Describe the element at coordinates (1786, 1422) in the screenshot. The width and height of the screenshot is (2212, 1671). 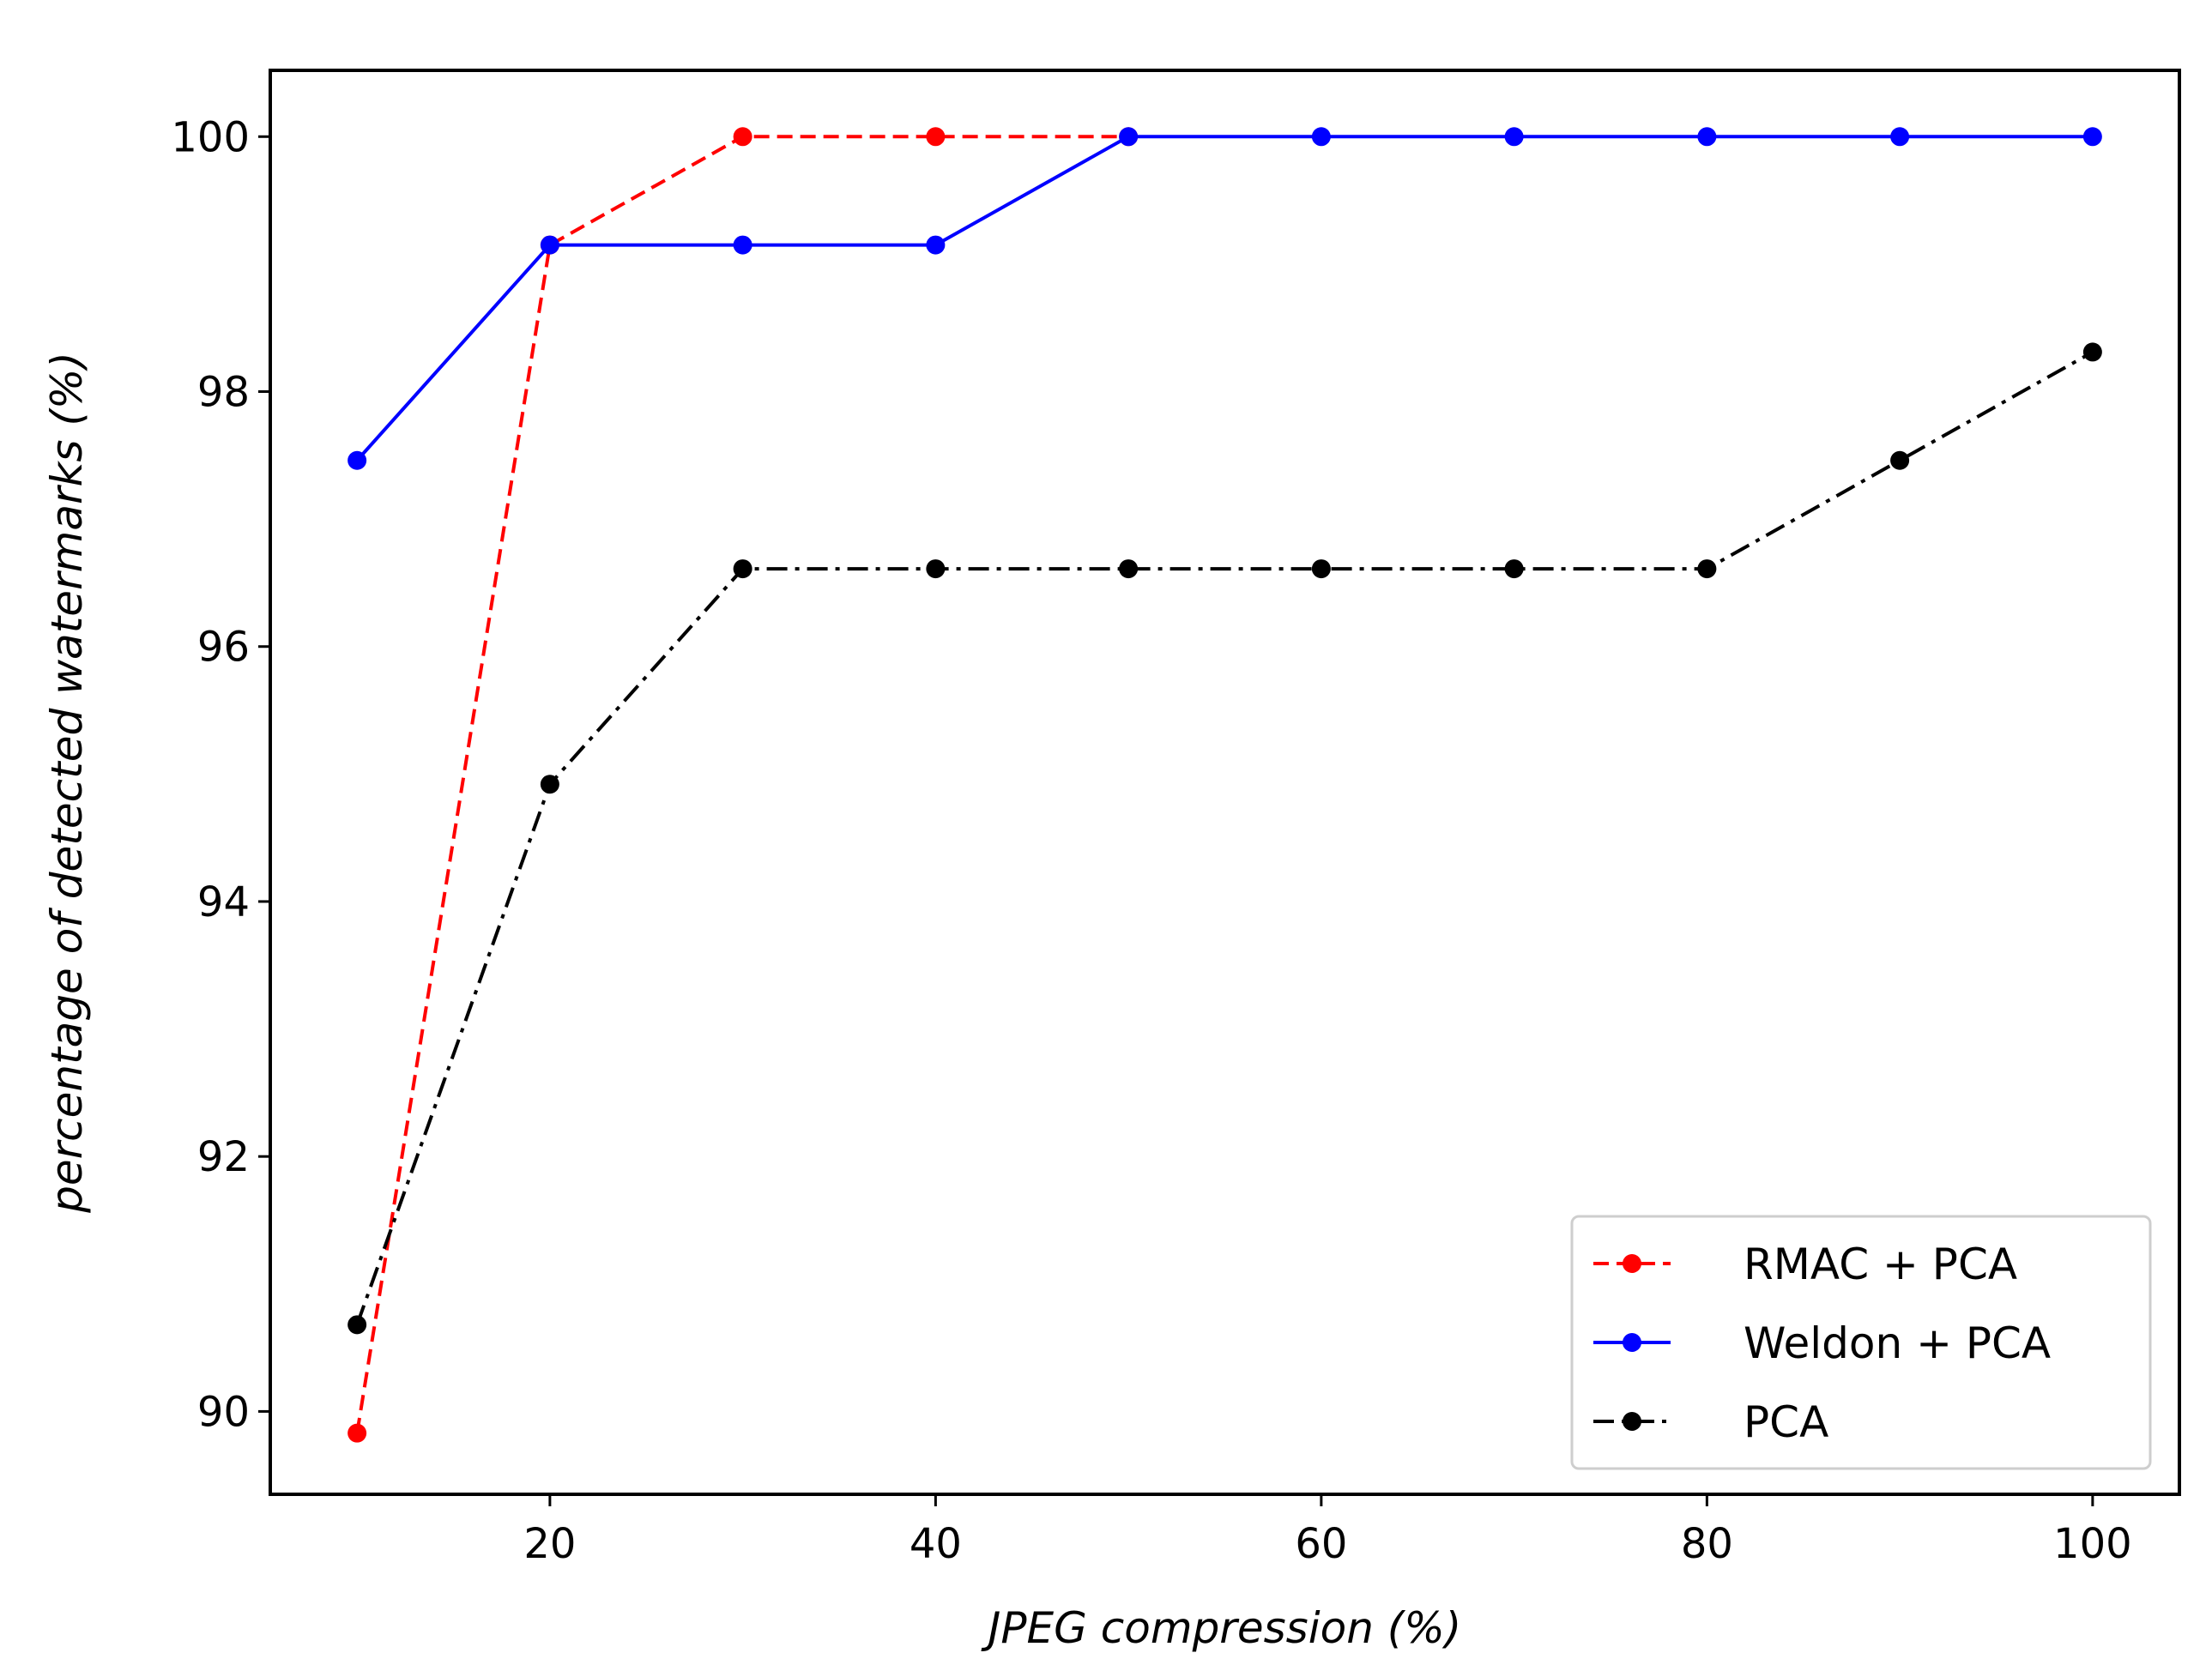
I see `legend-label: PCA` at that location.